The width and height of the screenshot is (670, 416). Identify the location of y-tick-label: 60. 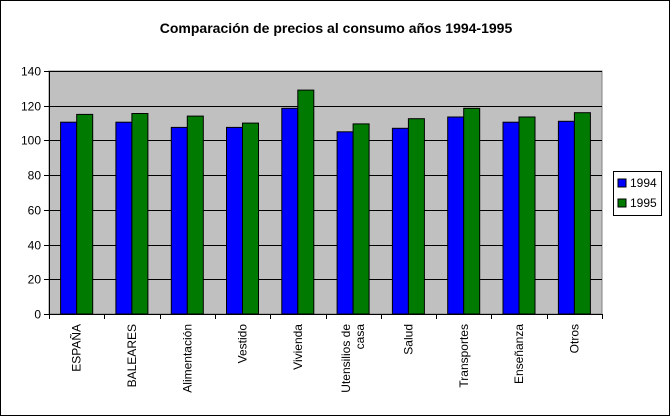
(35, 211).